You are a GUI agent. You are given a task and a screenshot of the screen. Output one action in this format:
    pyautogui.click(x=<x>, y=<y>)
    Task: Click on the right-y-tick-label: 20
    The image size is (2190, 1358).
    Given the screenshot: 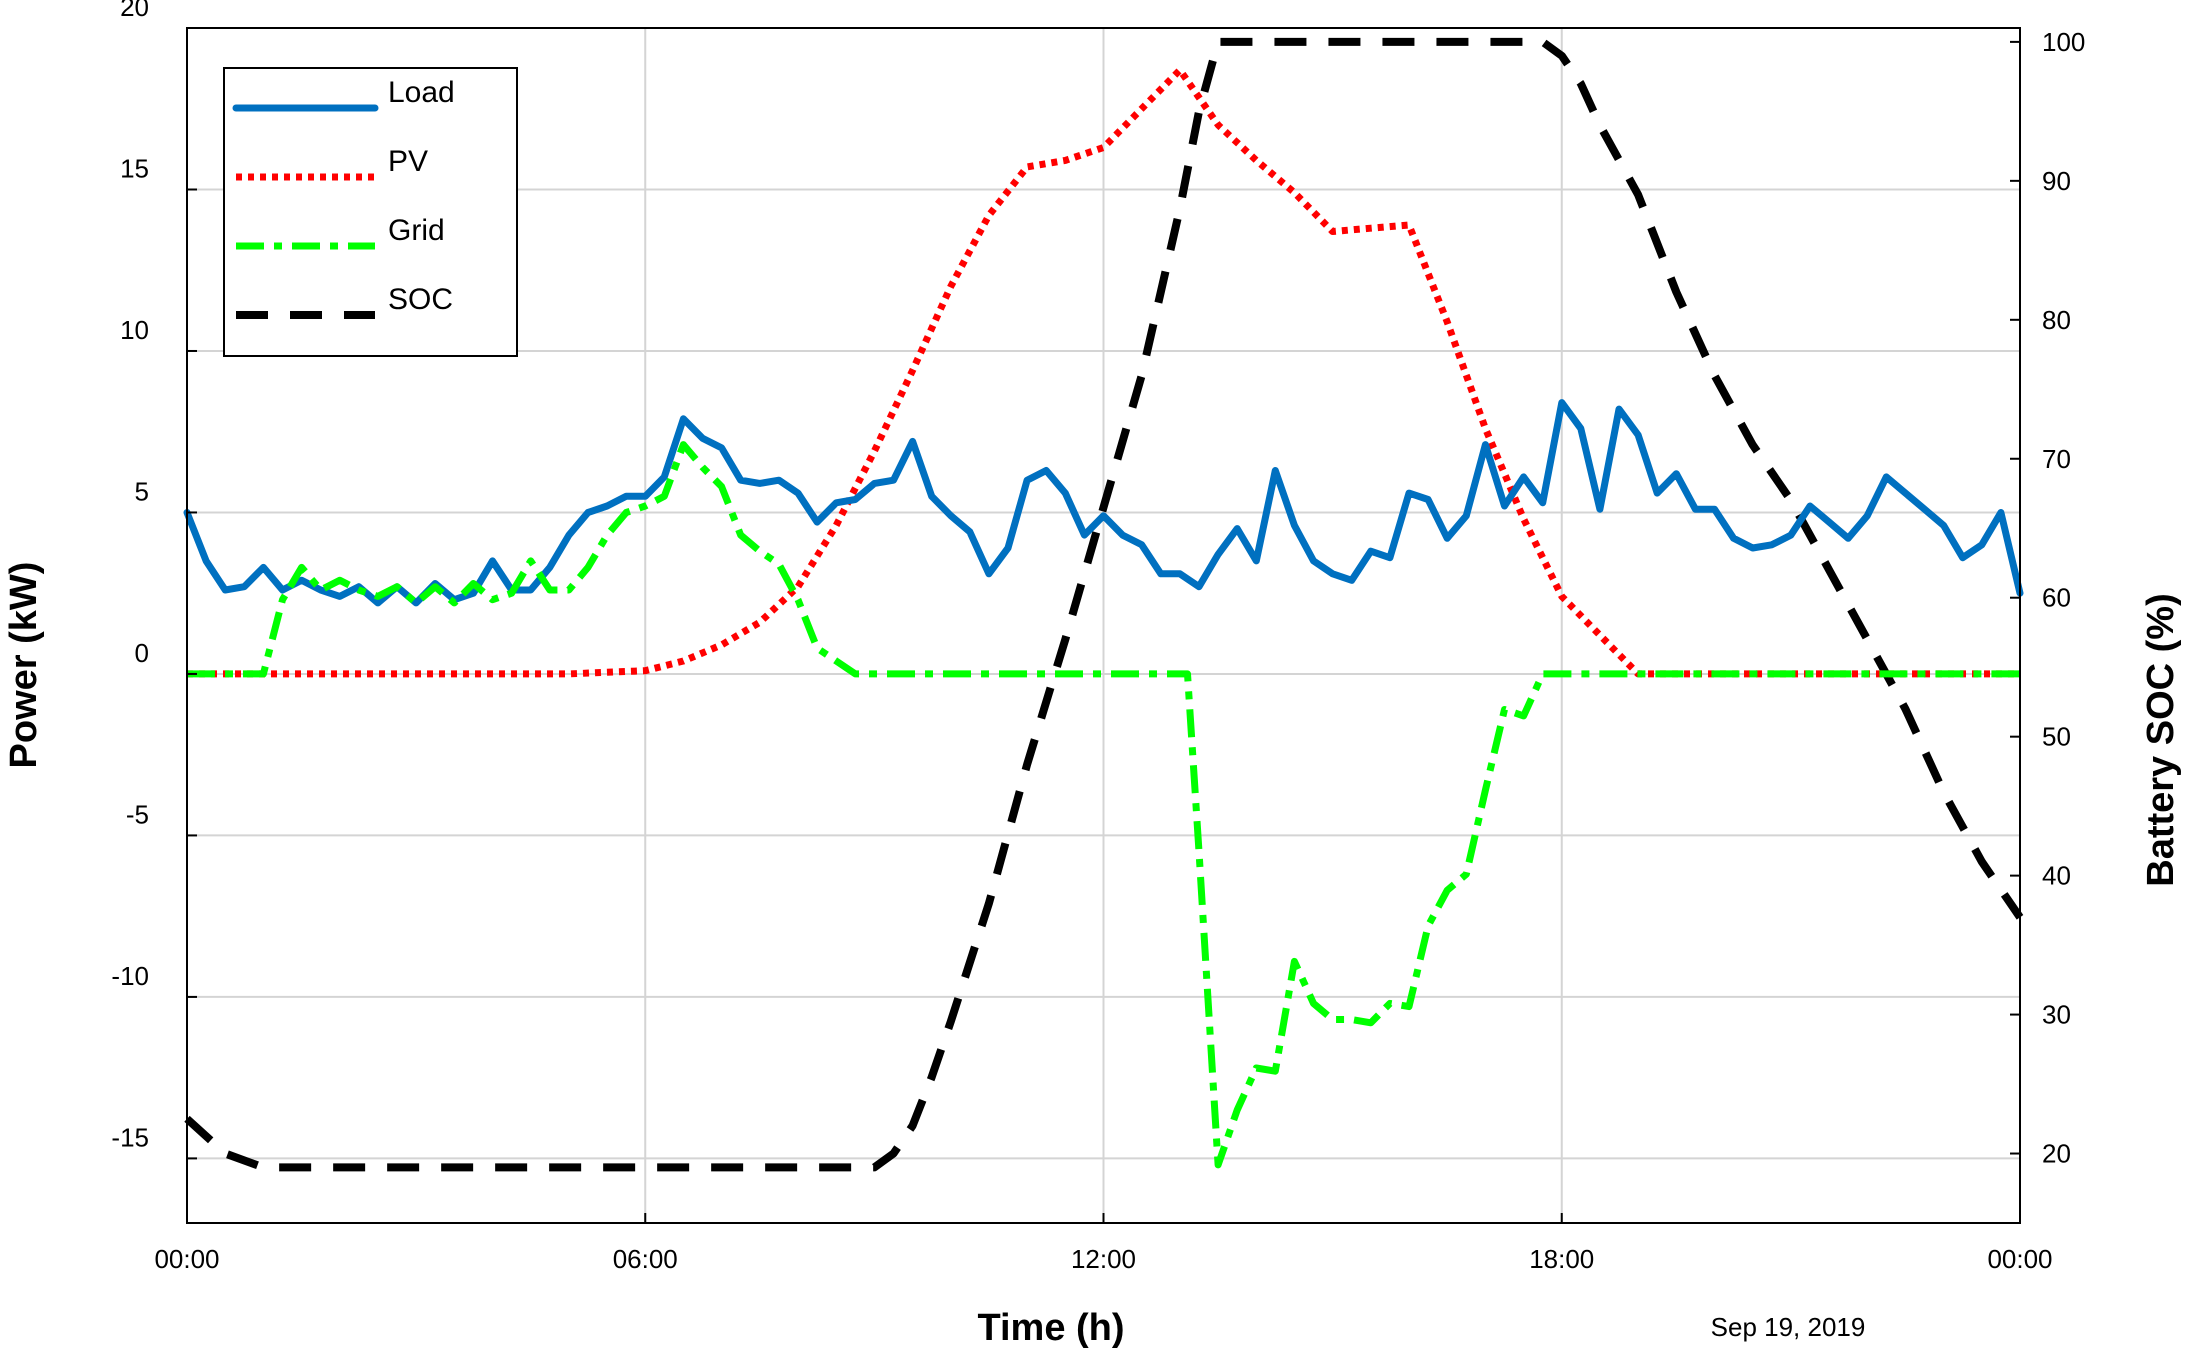 What is the action you would take?
    pyautogui.click(x=2056, y=1154)
    